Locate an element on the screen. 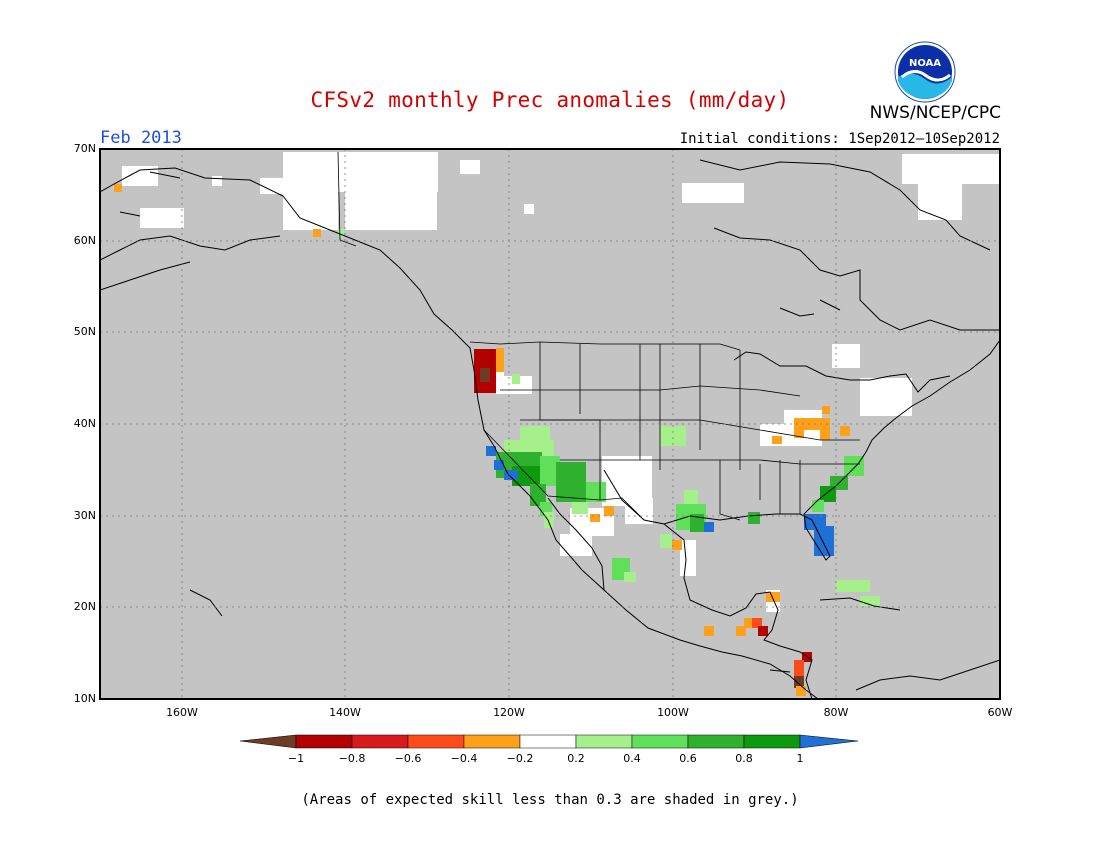 The height and width of the screenshot is (850, 1100). lon-label: 80W is located at coordinates (836, 712).